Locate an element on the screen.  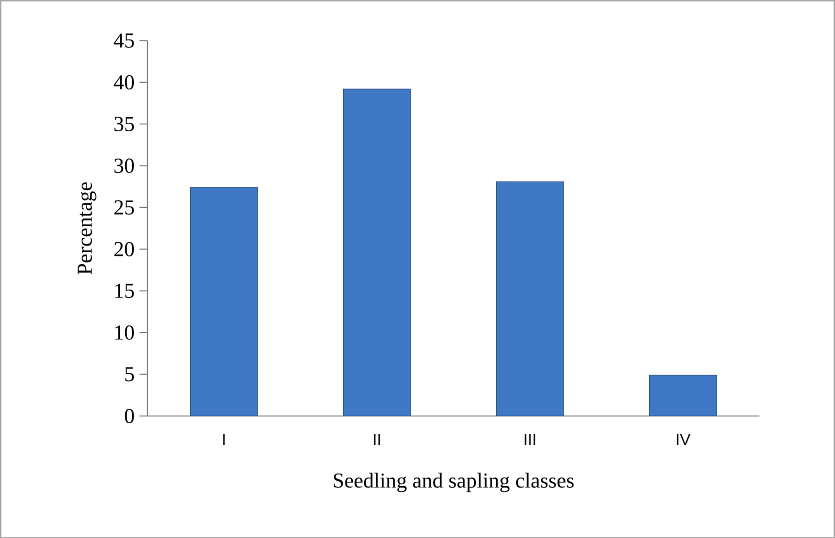
y-axis-title: Percentage is located at coordinates (87, 228).